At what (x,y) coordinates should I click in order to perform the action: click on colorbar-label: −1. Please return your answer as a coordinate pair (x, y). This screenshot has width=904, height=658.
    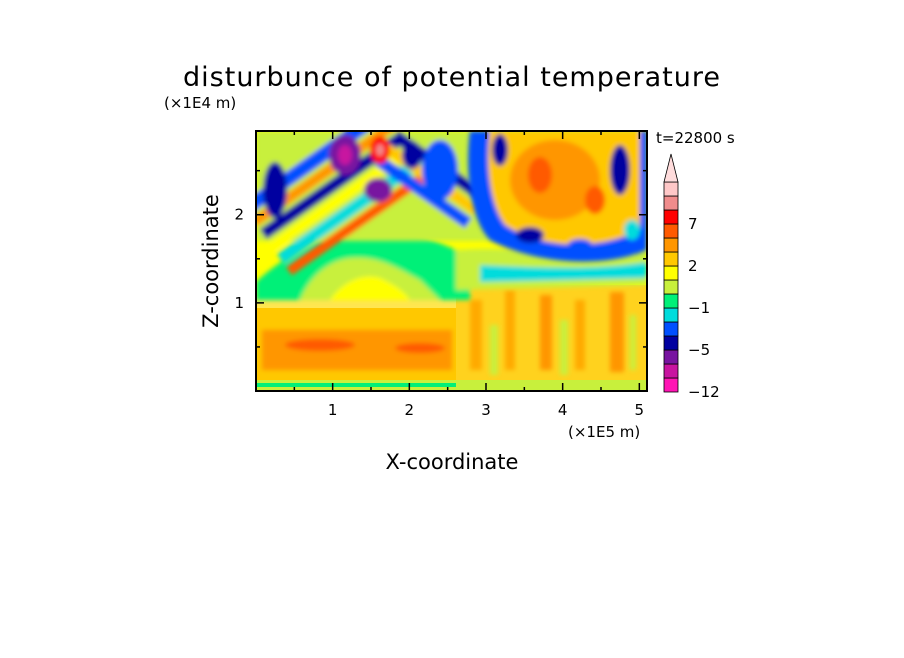
    Looking at the image, I should click on (699, 308).